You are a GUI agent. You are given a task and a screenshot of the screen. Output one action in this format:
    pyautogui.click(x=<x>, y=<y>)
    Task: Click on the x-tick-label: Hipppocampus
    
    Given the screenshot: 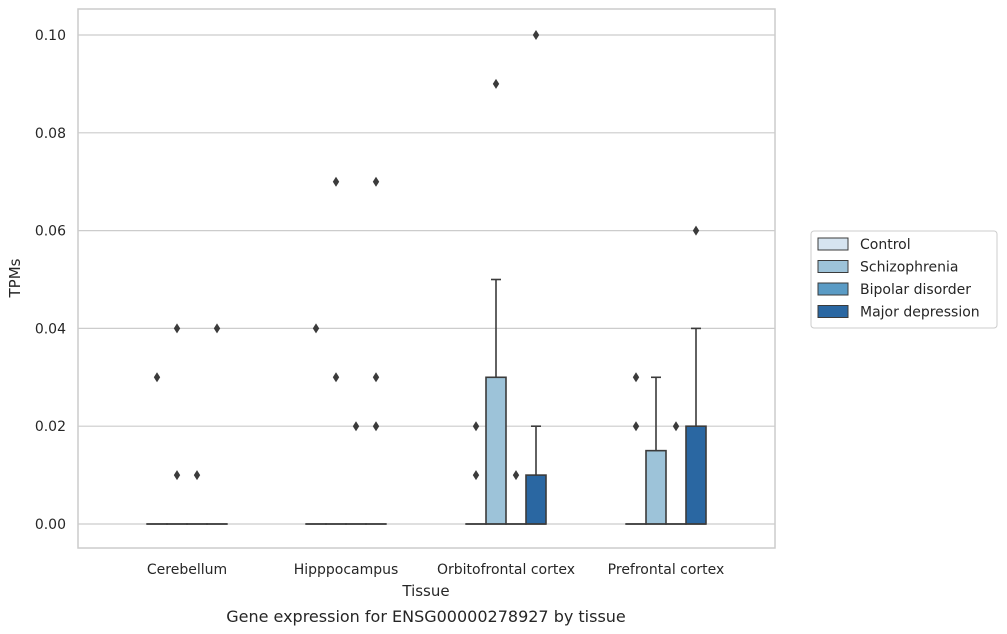 What is the action you would take?
    pyautogui.click(x=346, y=570)
    